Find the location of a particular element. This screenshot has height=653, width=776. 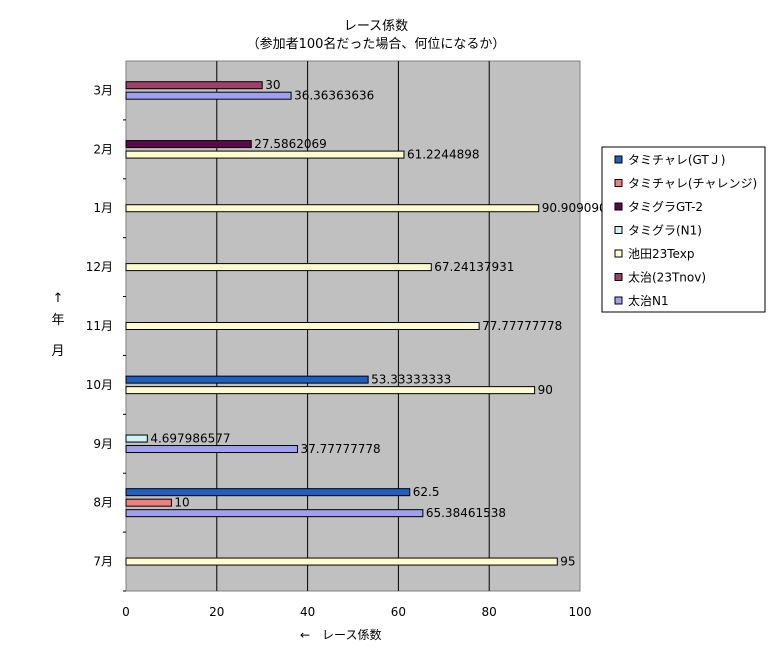

bar- is located at coordinates (148, 502).